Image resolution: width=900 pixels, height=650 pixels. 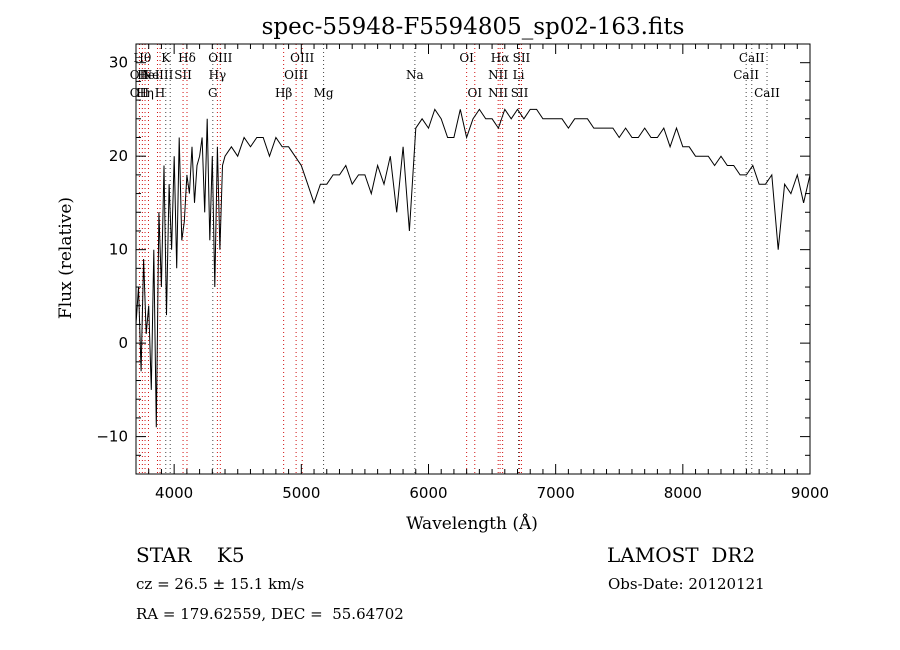 What do you see at coordinates (112, 437) in the screenshot?
I see `y-tick-label: −10` at bounding box center [112, 437].